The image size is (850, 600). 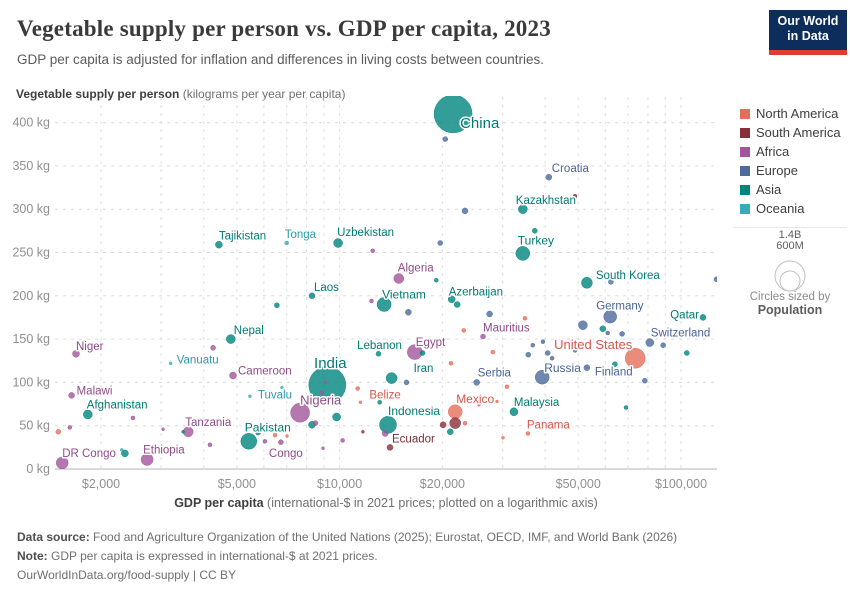 I want to click on data-point-mexico, so click(x=455, y=412).